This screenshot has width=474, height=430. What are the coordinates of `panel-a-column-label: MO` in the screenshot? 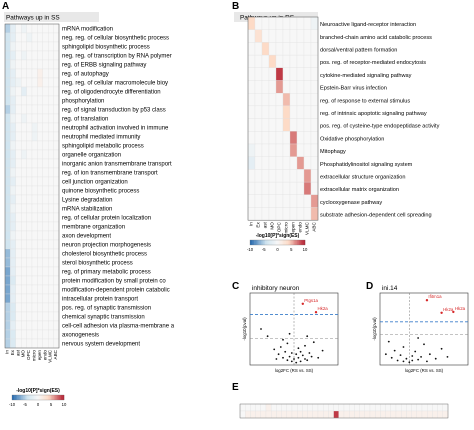 It's located at (23, 354).